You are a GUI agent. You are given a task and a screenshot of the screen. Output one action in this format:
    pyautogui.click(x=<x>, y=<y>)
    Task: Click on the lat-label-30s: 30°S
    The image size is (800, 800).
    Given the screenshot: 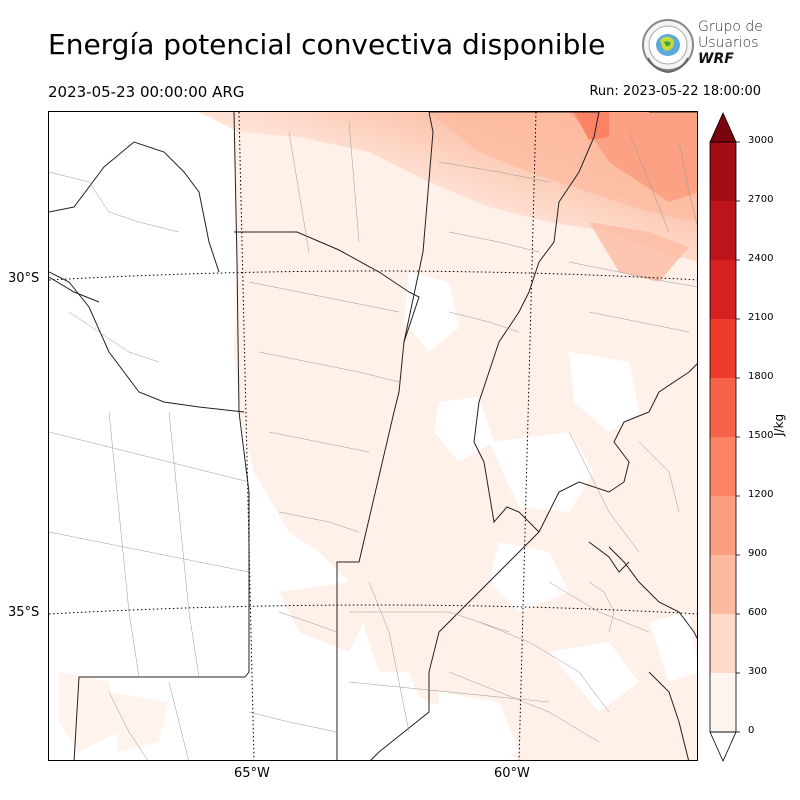 What is the action you would take?
    pyautogui.click(x=24, y=278)
    